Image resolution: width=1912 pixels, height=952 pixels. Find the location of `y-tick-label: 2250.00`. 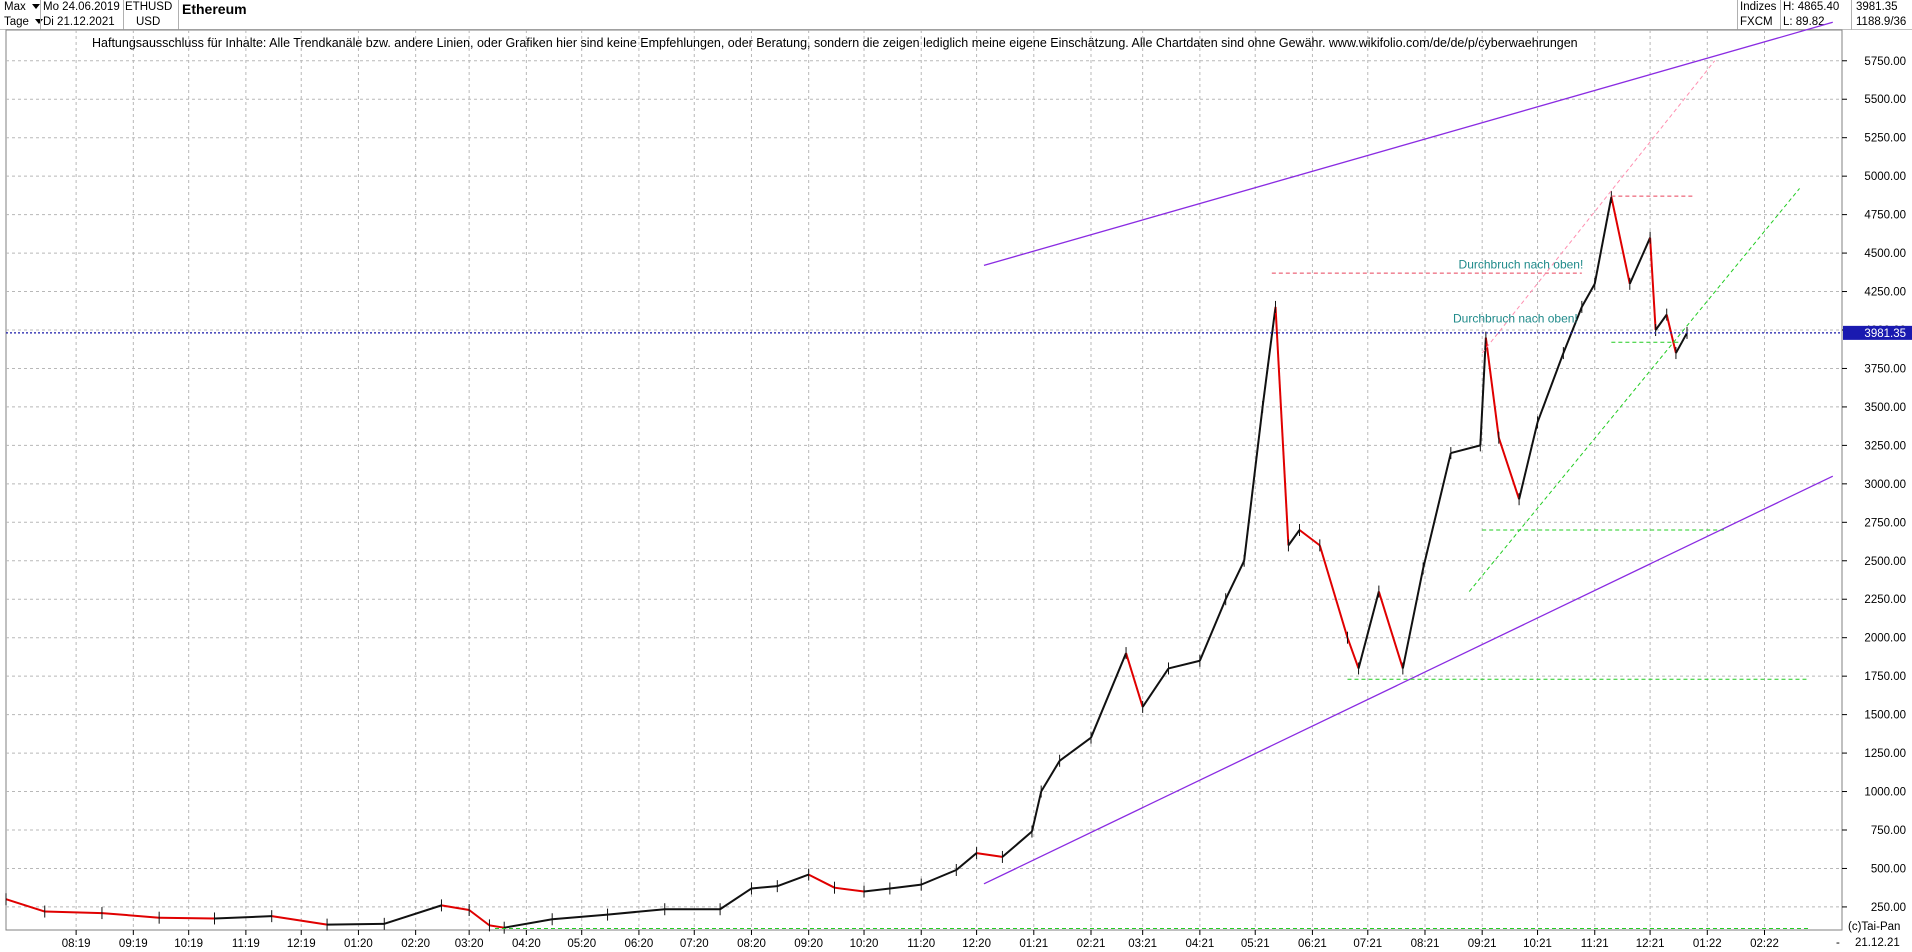

y-tick-label: 2250.00 is located at coordinates (1885, 600).